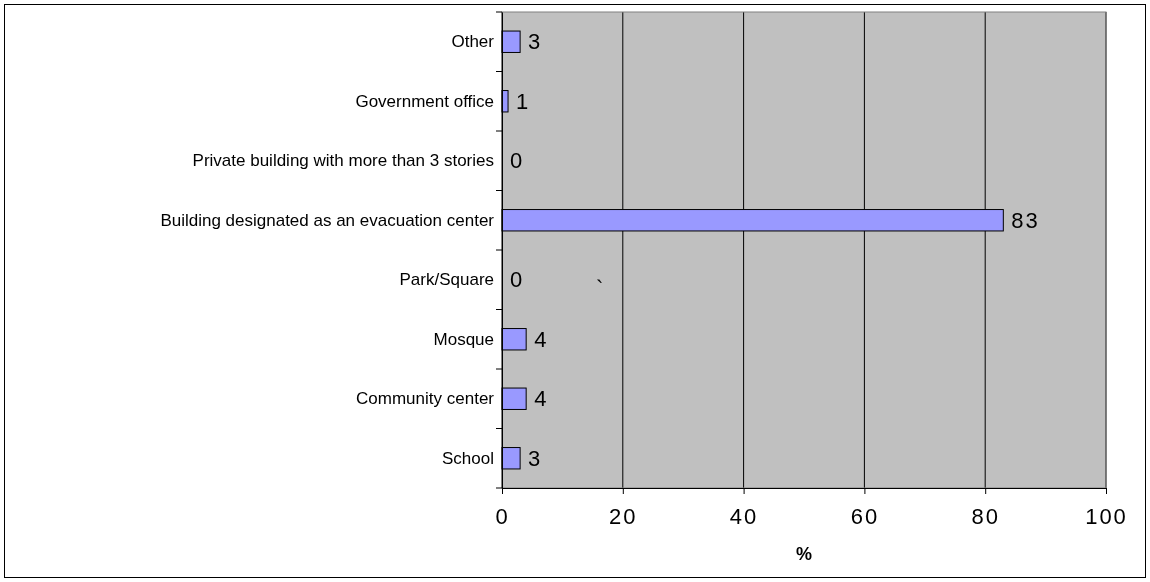 The width and height of the screenshot is (1150, 582). Describe the element at coordinates (468, 458) in the screenshot. I see `y-tick-label: School` at that location.